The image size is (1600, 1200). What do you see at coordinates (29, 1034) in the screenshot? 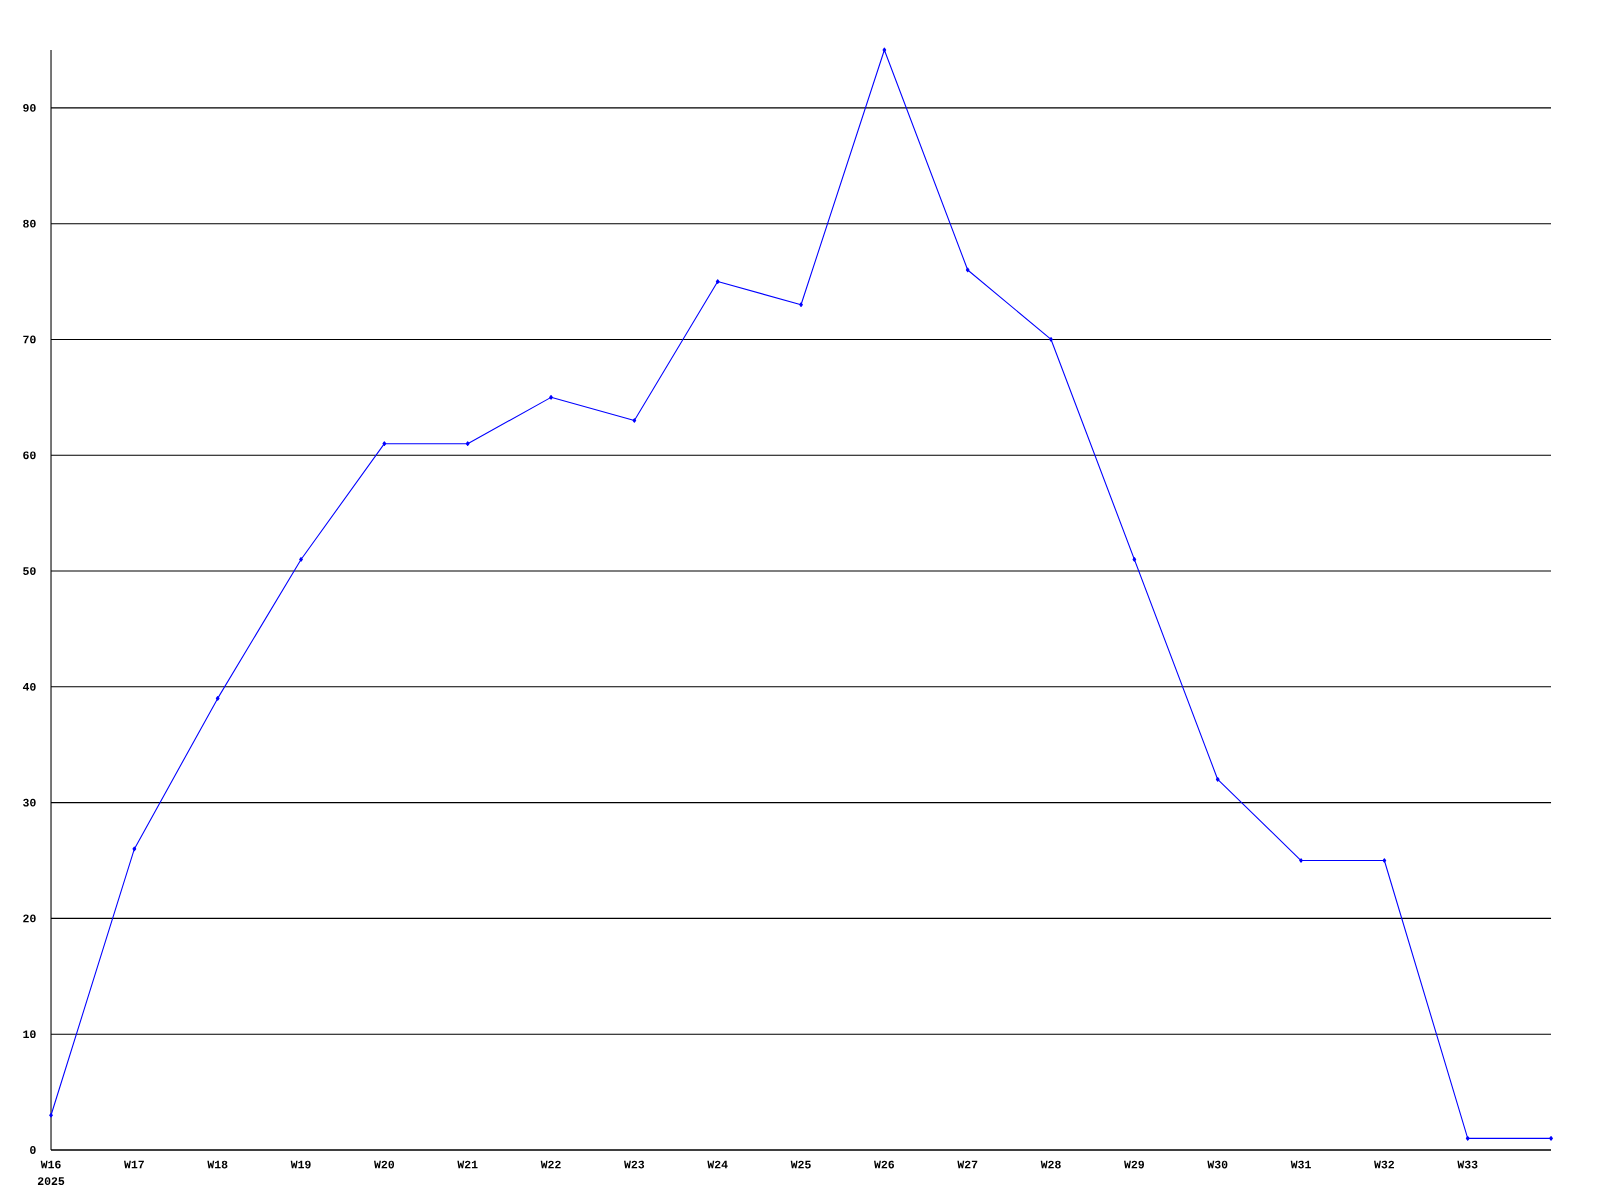
I see `y-tick-label: 10` at bounding box center [29, 1034].